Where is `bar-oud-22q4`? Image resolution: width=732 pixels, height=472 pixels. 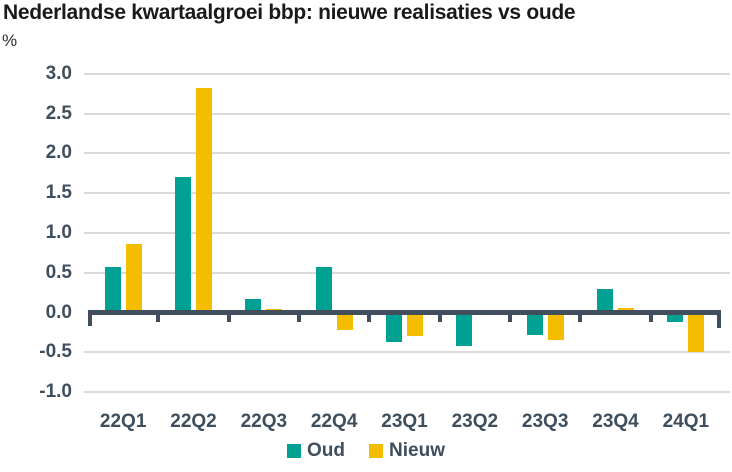 bar-oud-22q4 is located at coordinates (323, 290).